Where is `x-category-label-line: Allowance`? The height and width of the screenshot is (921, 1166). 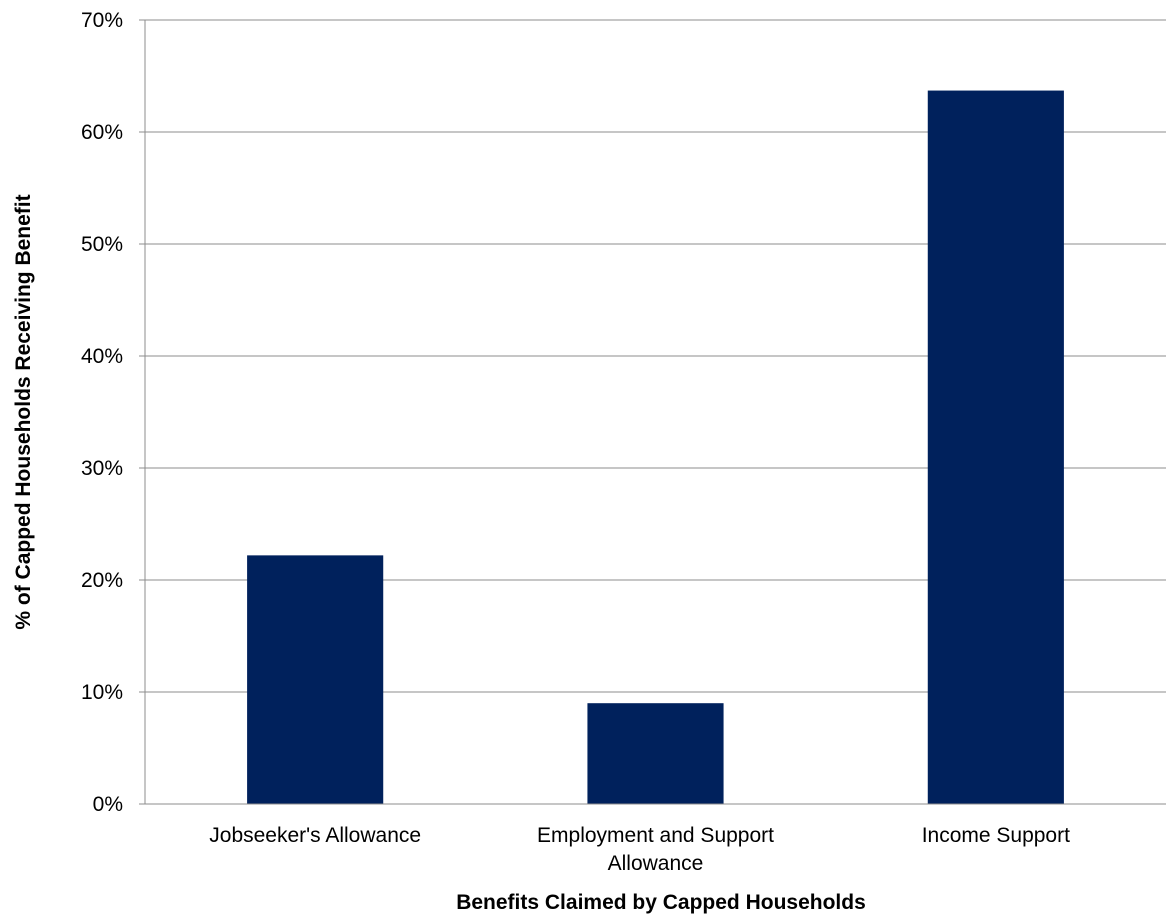
x-category-label-line: Allowance is located at coordinates (656, 863).